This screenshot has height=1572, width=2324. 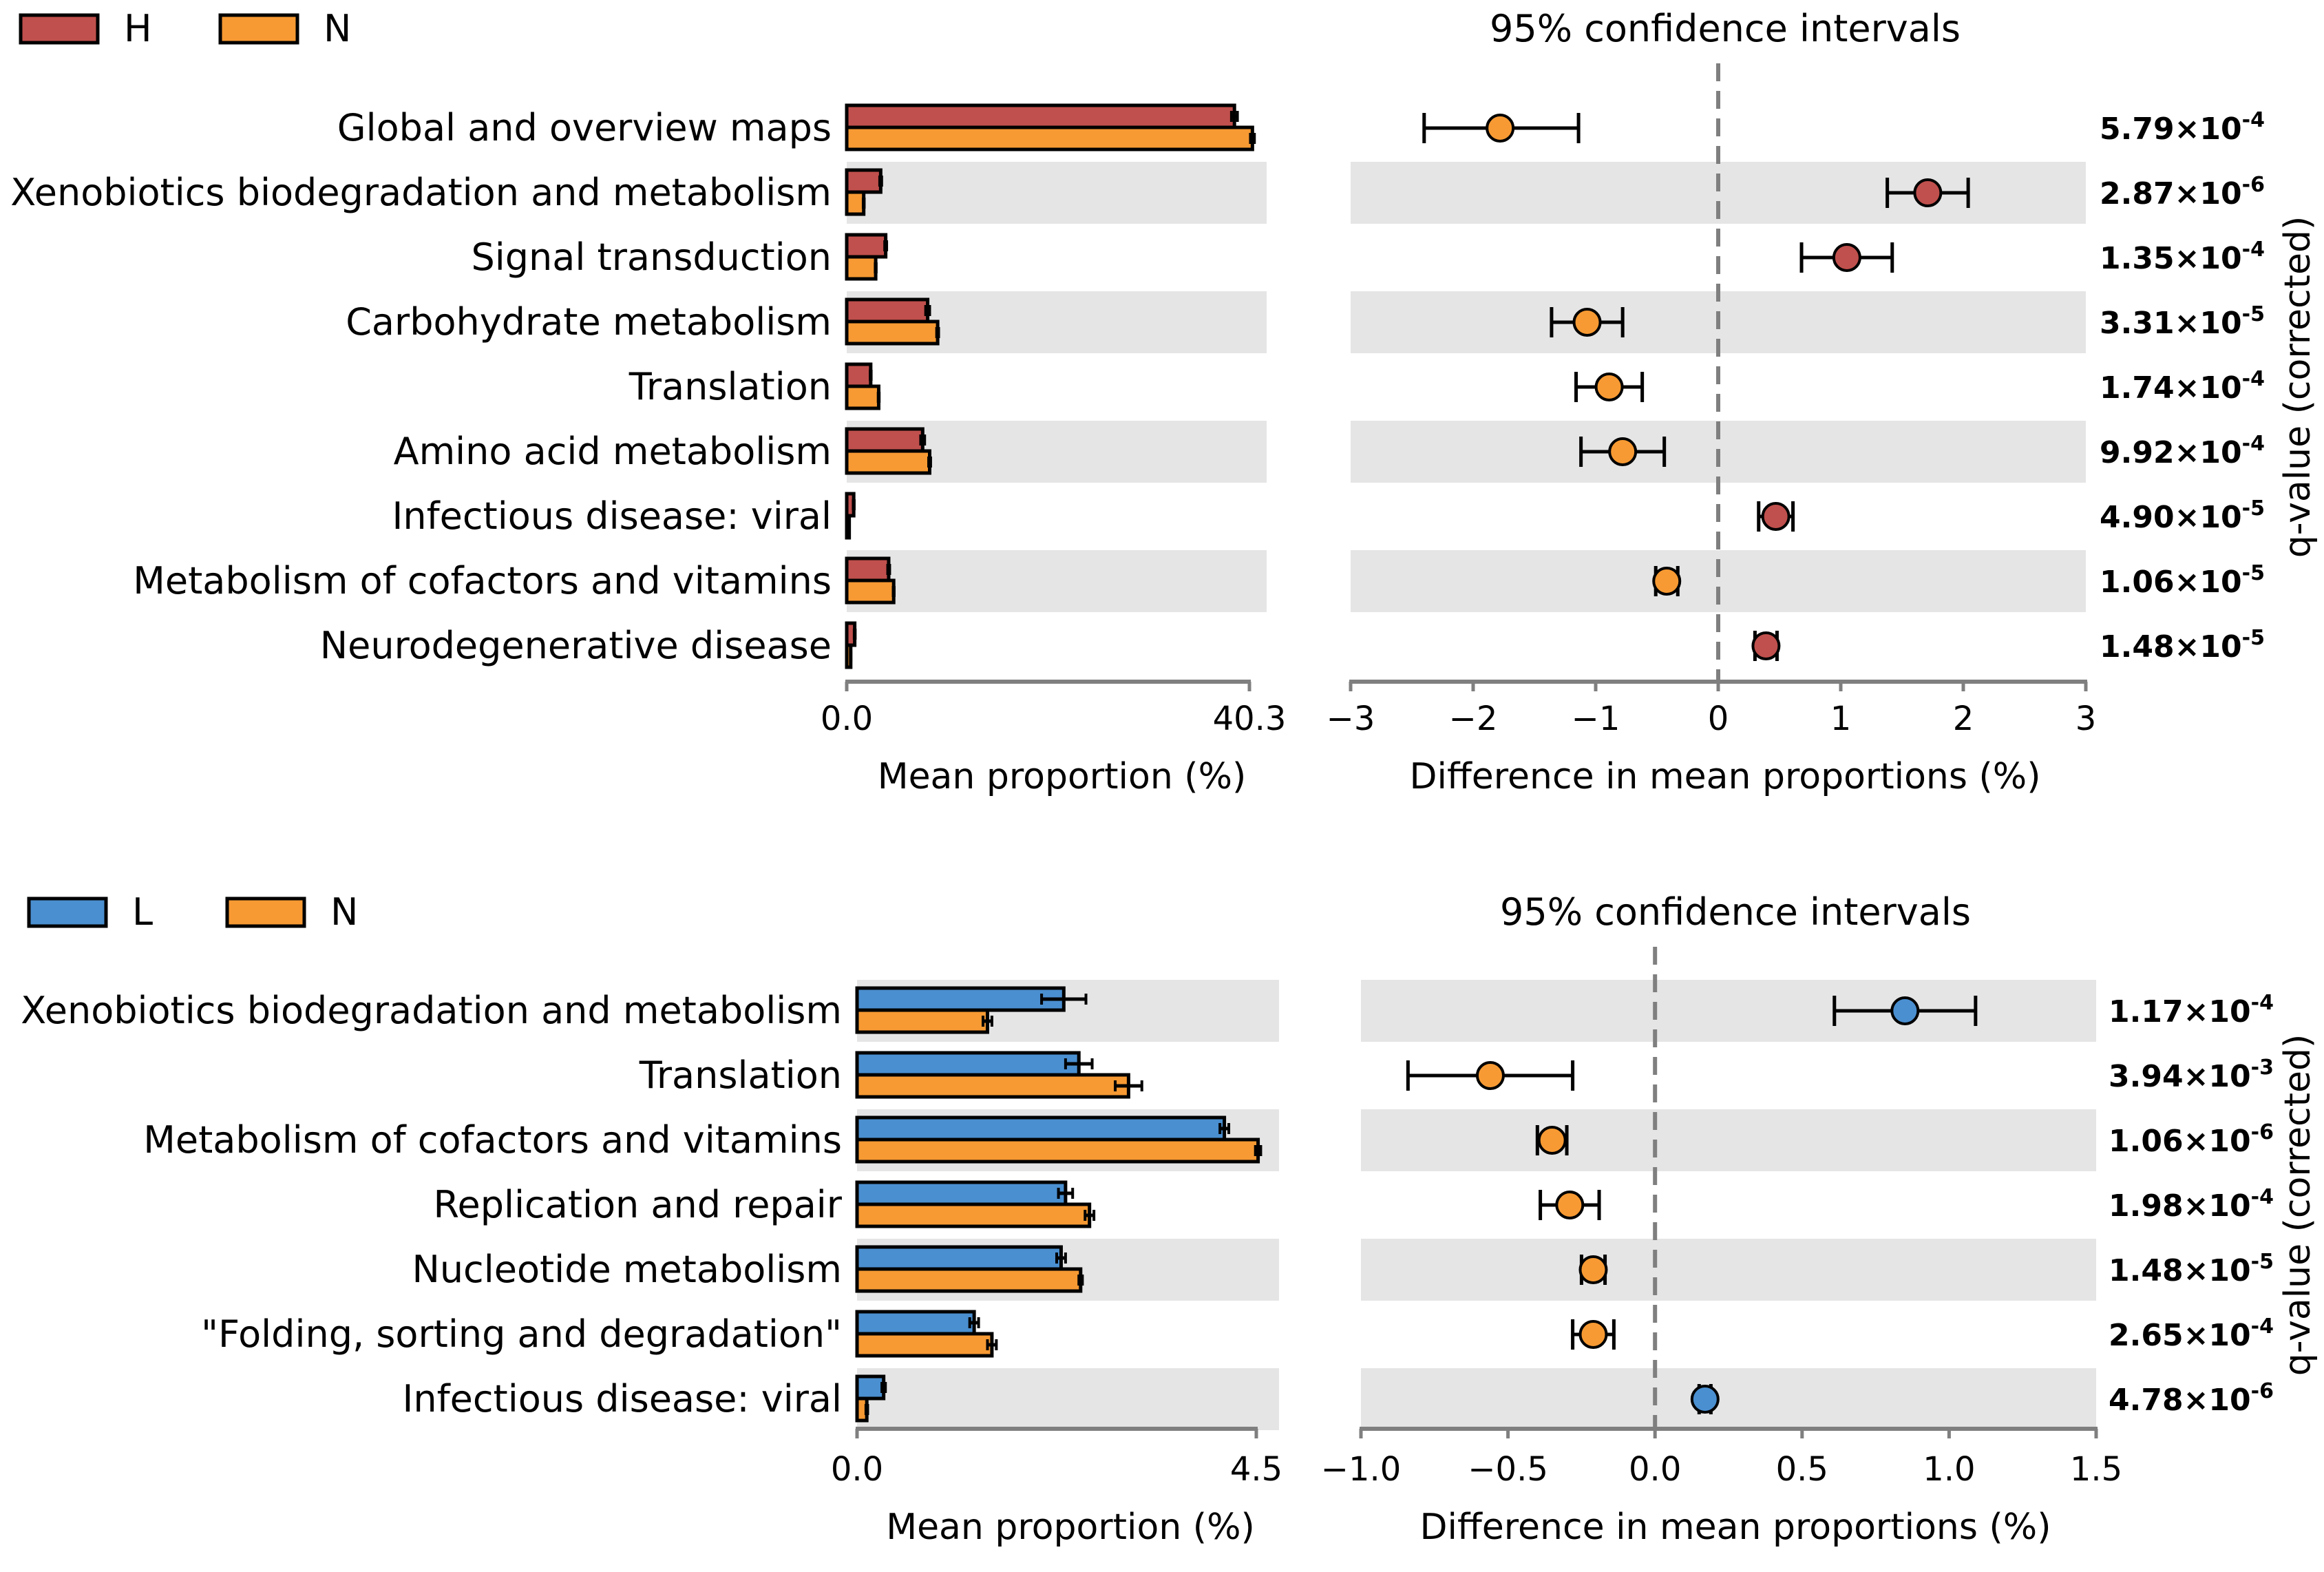 What do you see at coordinates (613, 452) in the screenshot?
I see `category-label: Amino acid metabolism` at bounding box center [613, 452].